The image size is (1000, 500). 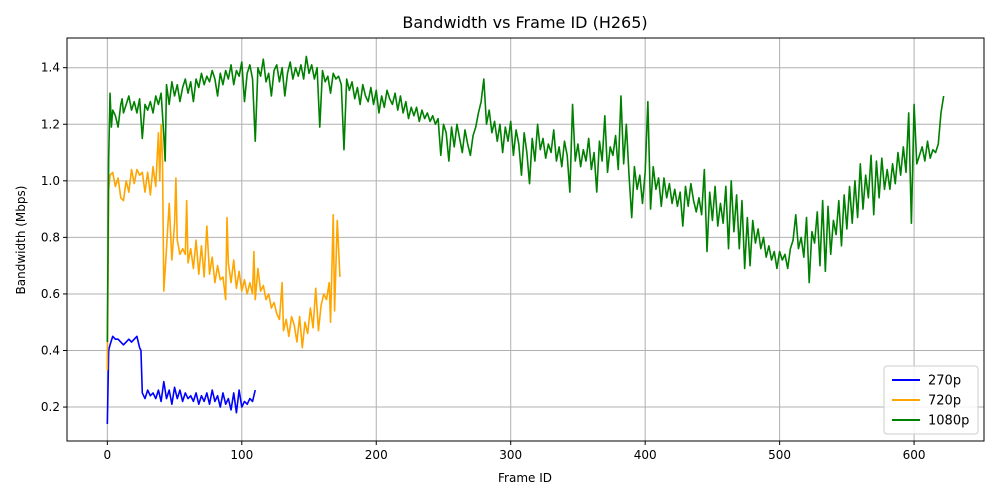 What do you see at coordinates (376, 455) in the screenshot?
I see `x-tick-label: 200` at bounding box center [376, 455].